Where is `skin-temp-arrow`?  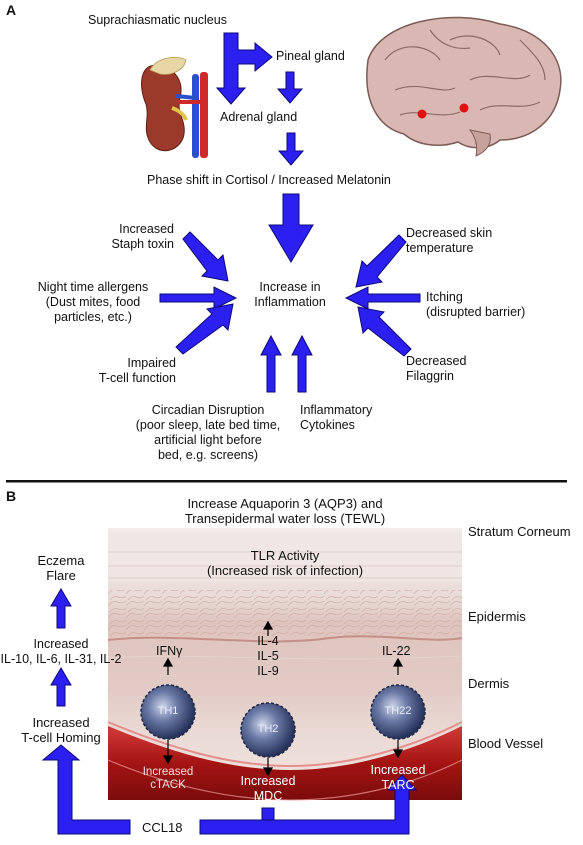
skin-temp-arrow is located at coordinates (381, 261).